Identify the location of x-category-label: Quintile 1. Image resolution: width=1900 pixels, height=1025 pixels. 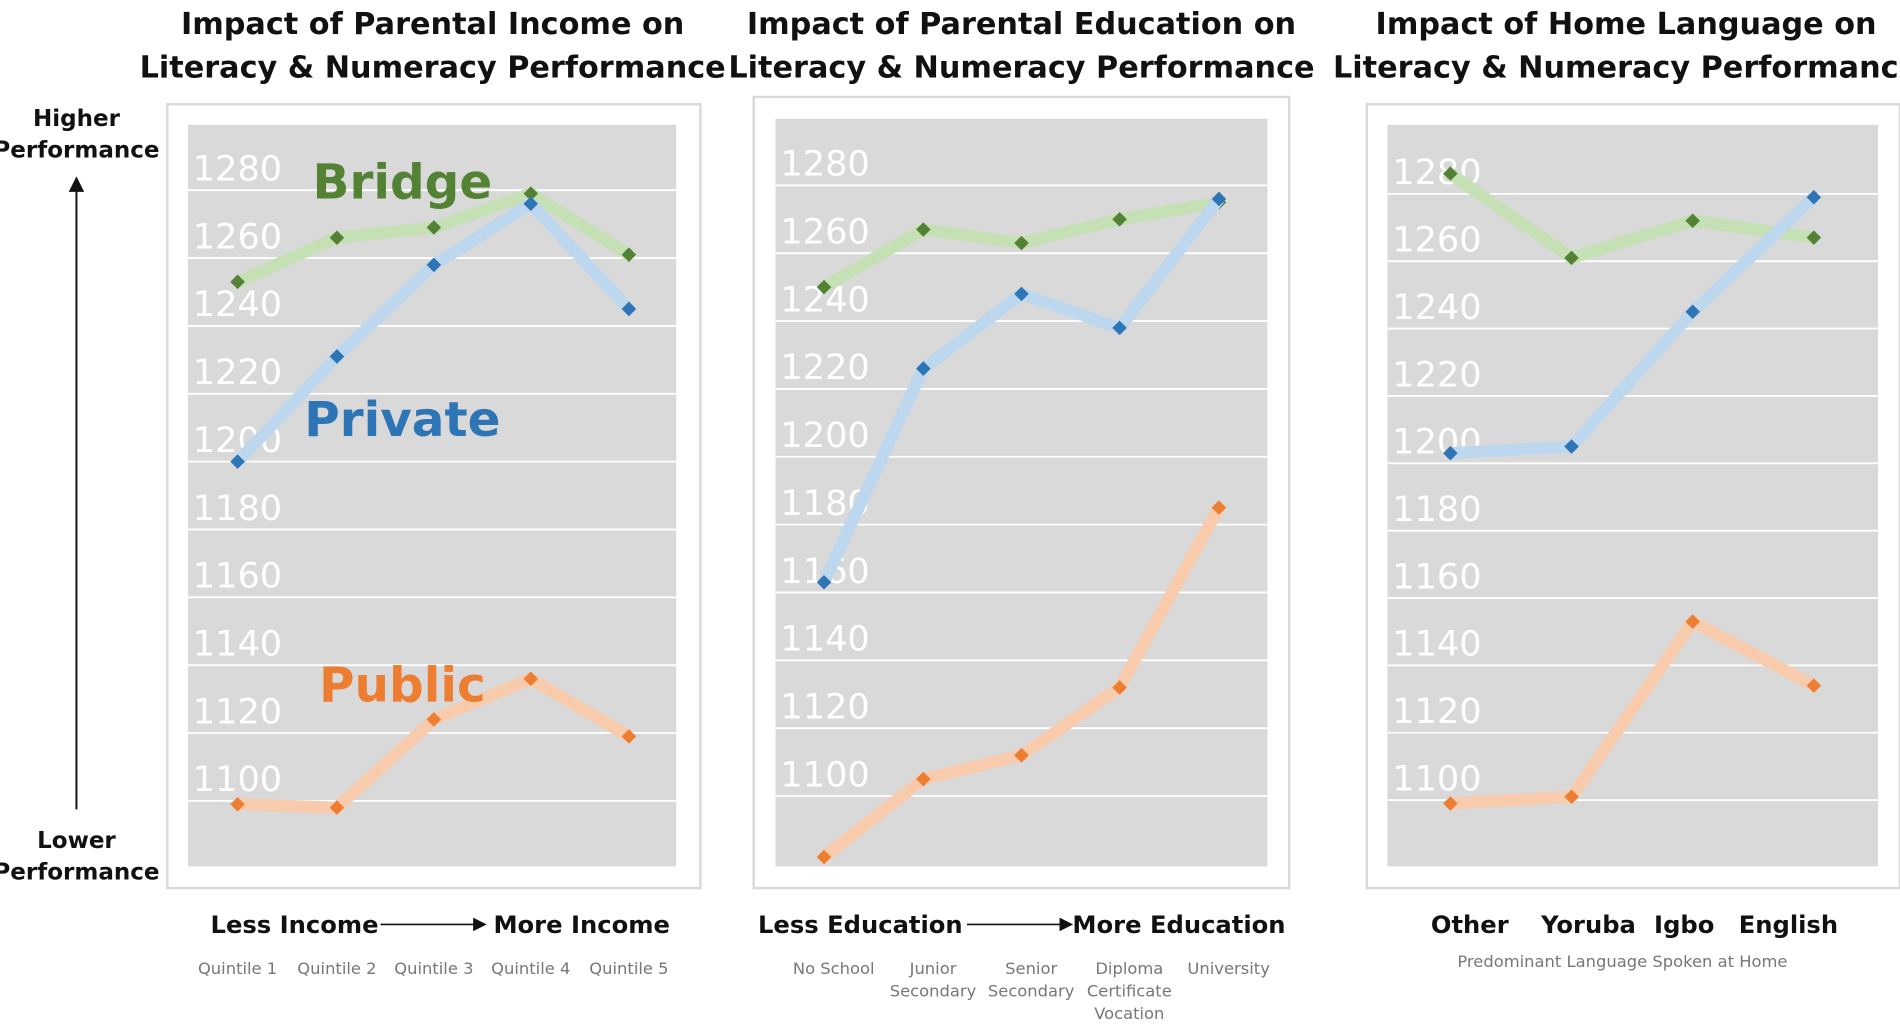
(237, 968).